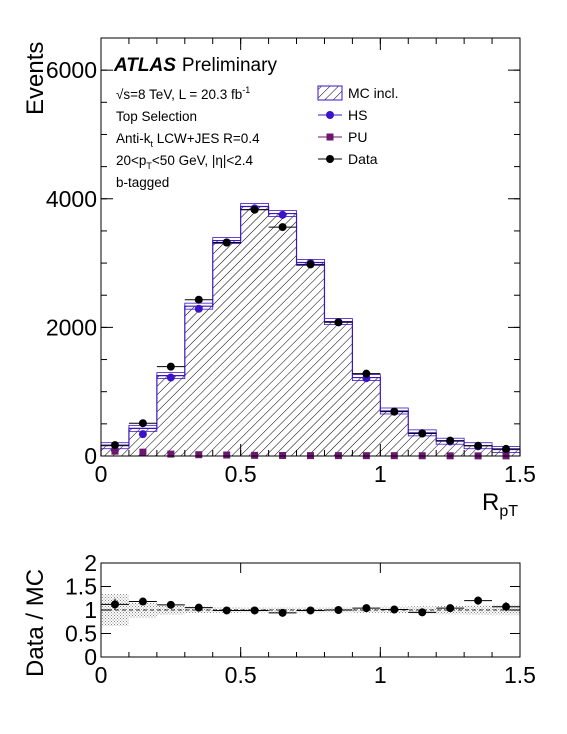 Image resolution: width=567 pixels, height=734 pixels. Describe the element at coordinates (101, 675) in the screenshot. I see `ratio-x-tick-label: 0` at that location.